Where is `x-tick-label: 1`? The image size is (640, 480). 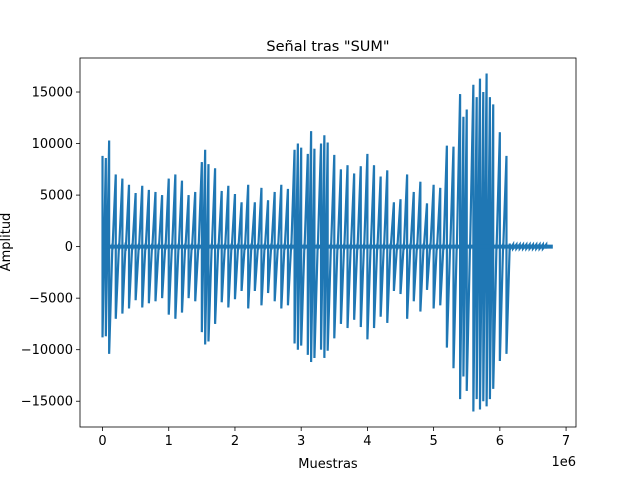
x-tick-label: 1 is located at coordinates (169, 441).